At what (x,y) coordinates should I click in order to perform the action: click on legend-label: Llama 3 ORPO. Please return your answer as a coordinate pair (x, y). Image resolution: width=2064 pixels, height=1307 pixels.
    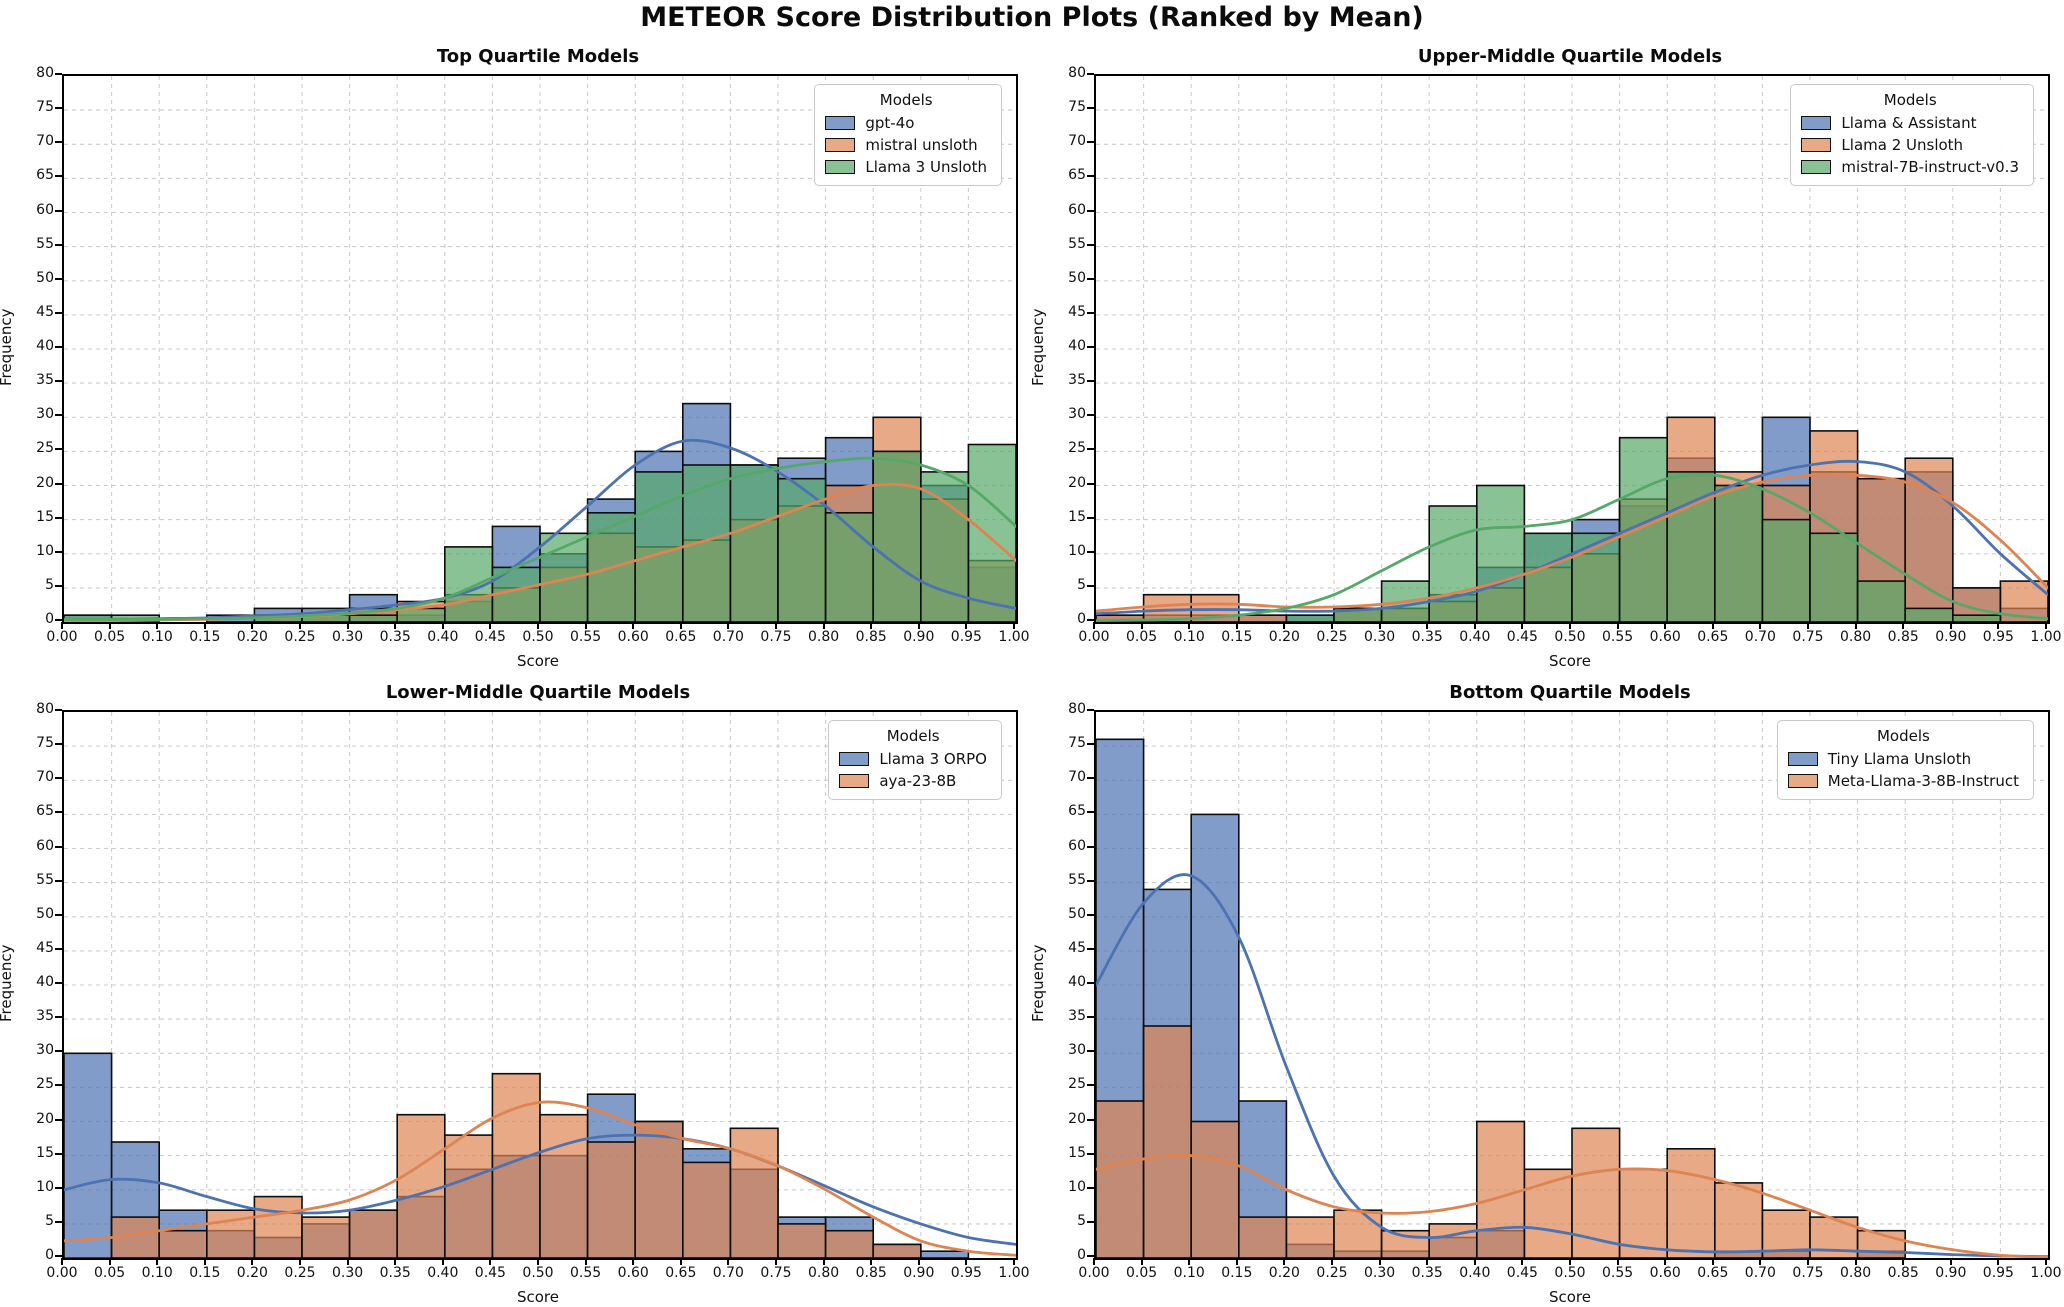
    Looking at the image, I should click on (933, 759).